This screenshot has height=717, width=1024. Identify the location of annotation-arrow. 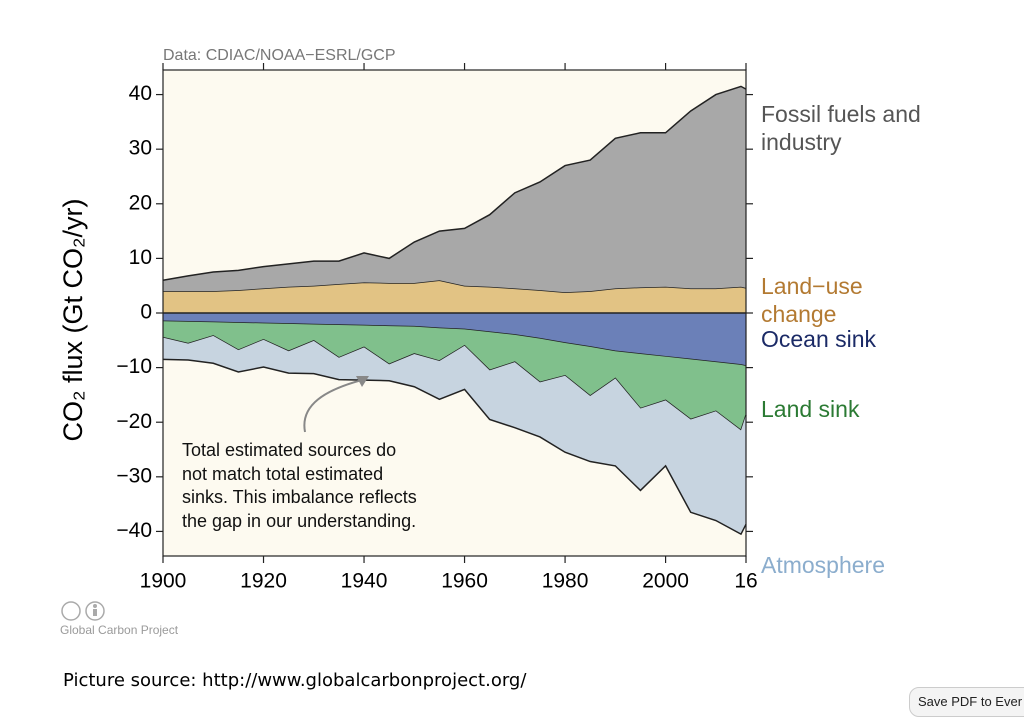
(333, 406).